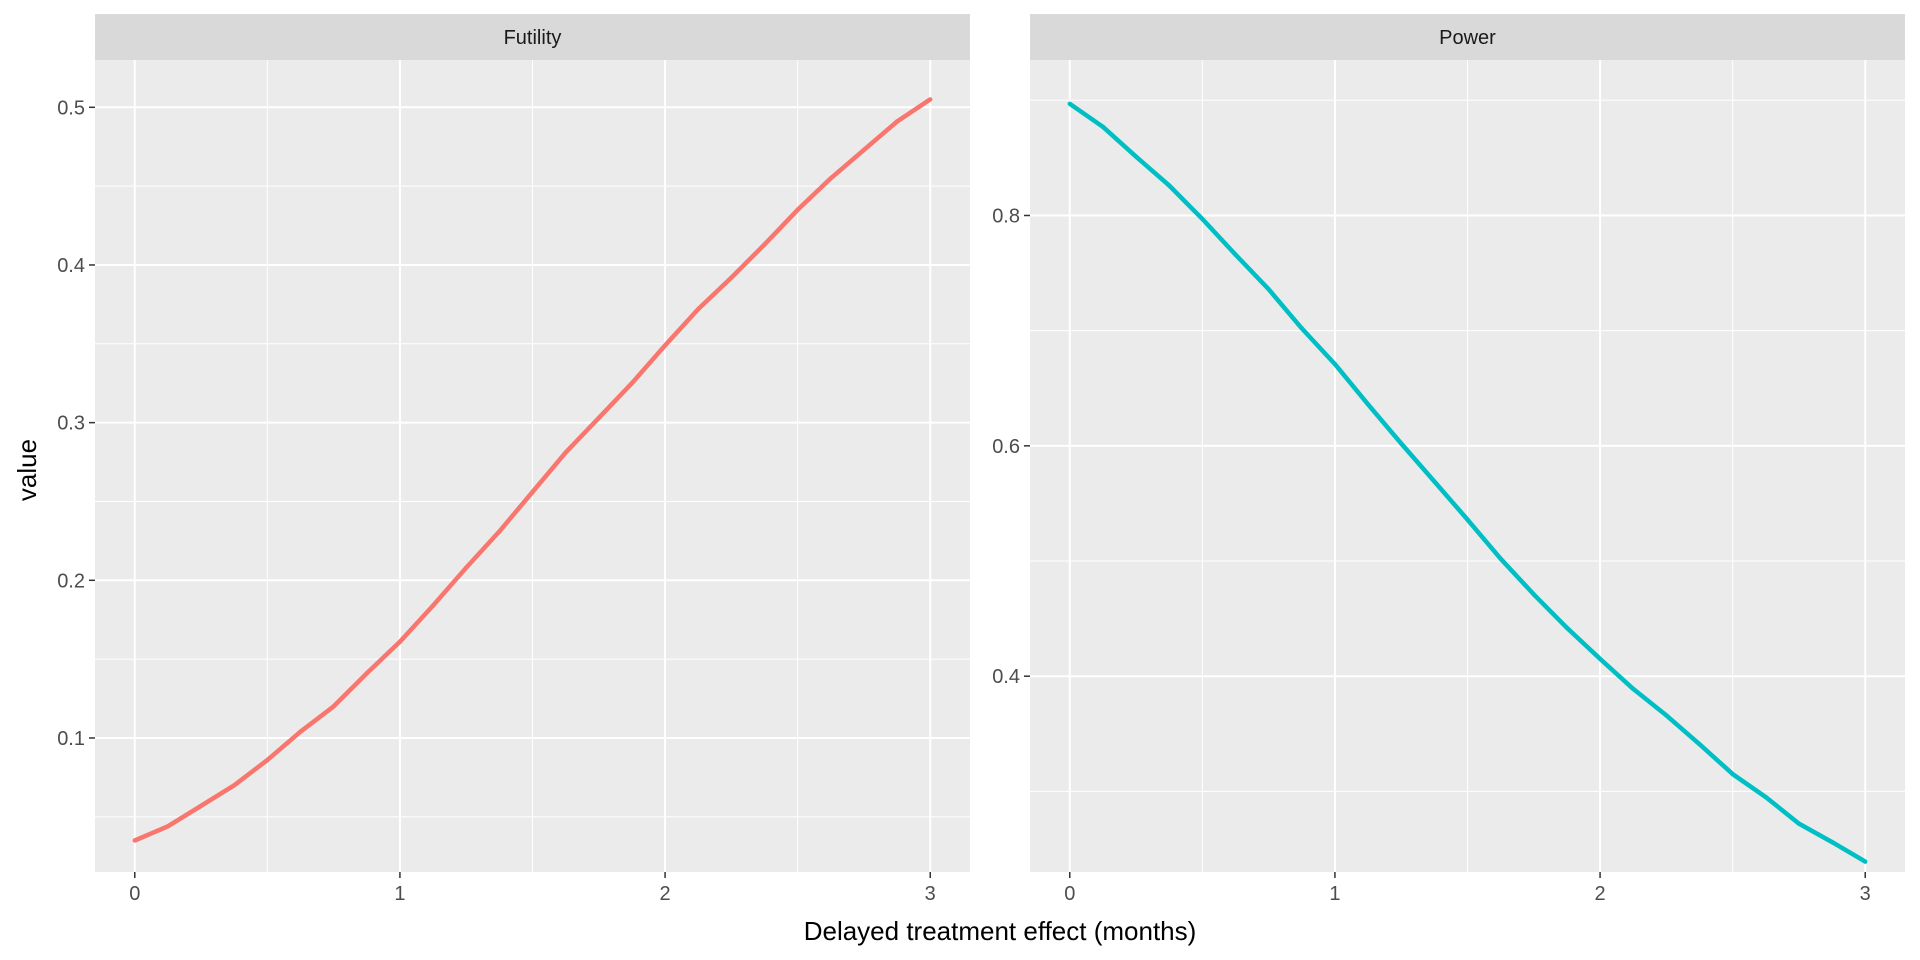 This screenshot has width=1920, height=960. I want to click on facet-strip-label: Power, so click(1467, 38).